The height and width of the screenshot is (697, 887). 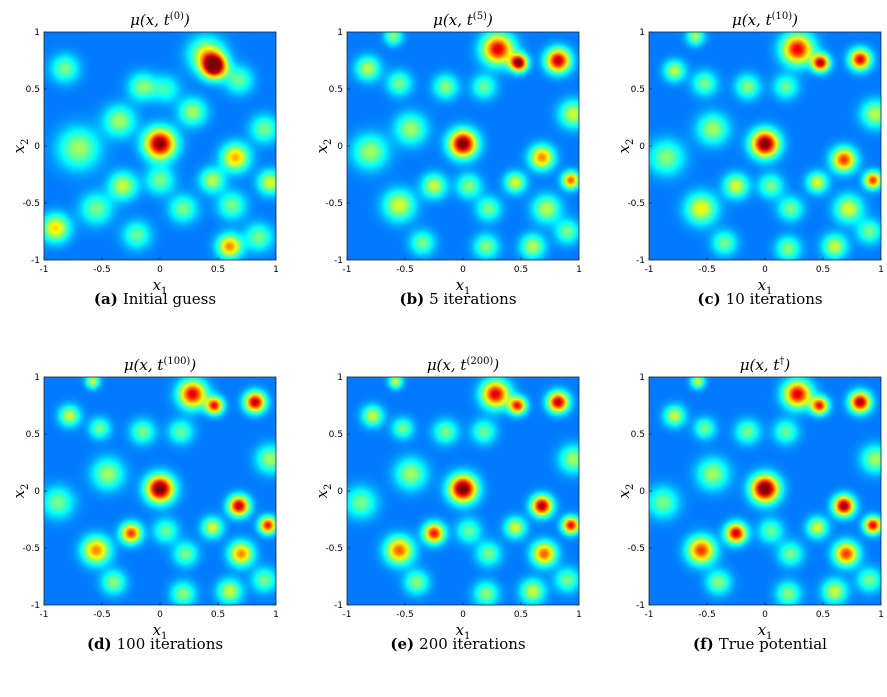 What do you see at coordinates (402, 644) in the screenshot?
I see `caption-label: (e)` at bounding box center [402, 644].